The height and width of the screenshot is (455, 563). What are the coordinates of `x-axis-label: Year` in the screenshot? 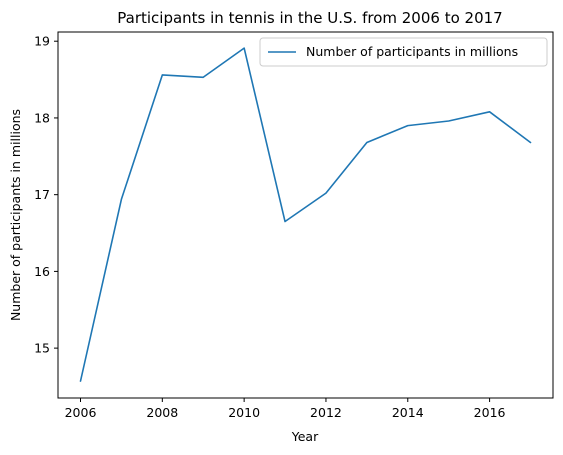 It's located at (305, 436).